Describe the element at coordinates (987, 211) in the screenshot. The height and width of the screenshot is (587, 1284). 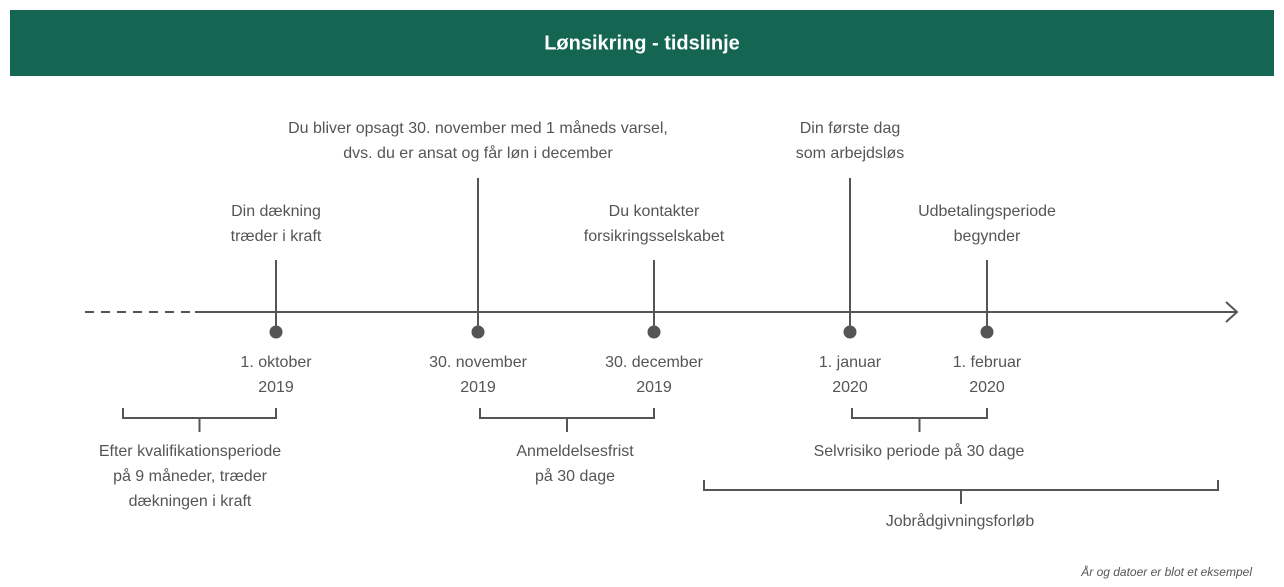
I see `event-label: Udbetalingsperiode` at that location.